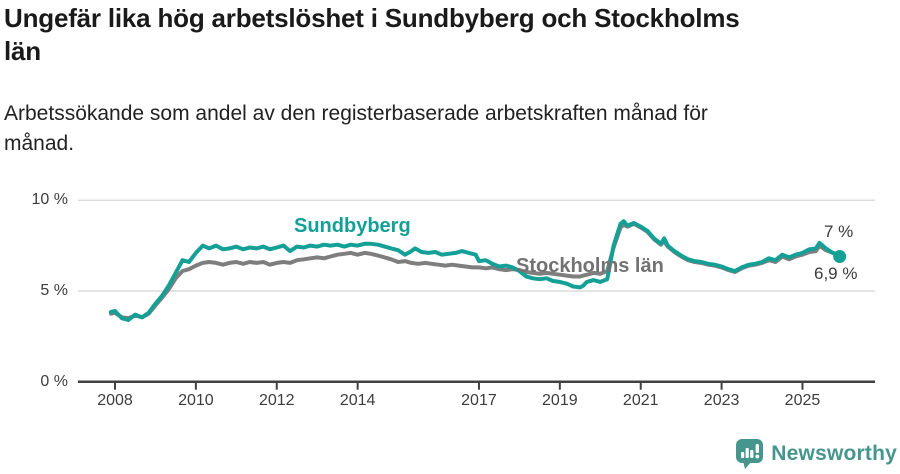 The height and width of the screenshot is (474, 900). What do you see at coordinates (54, 290) in the screenshot?
I see `y-axis-label: 5 %` at bounding box center [54, 290].